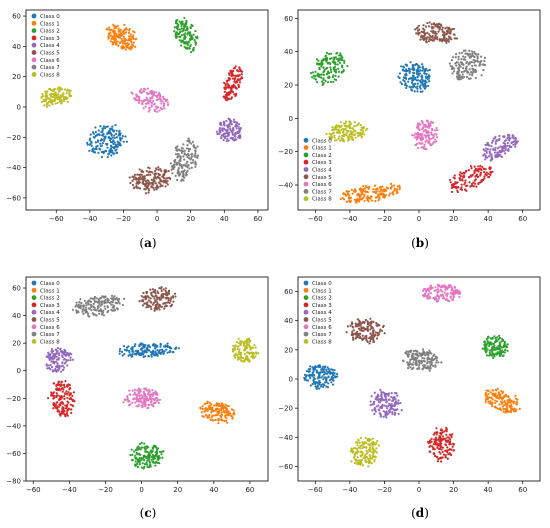 The image size is (550, 528). I want to click on legend-marker, so click(34, 312).